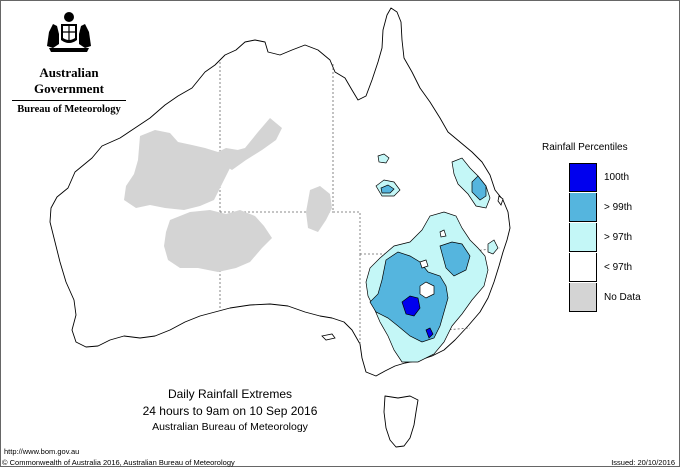 This screenshot has width=680, height=467. Describe the element at coordinates (585, 147) in the screenshot. I see `legend-title: Rainfall Percentiles` at that location.